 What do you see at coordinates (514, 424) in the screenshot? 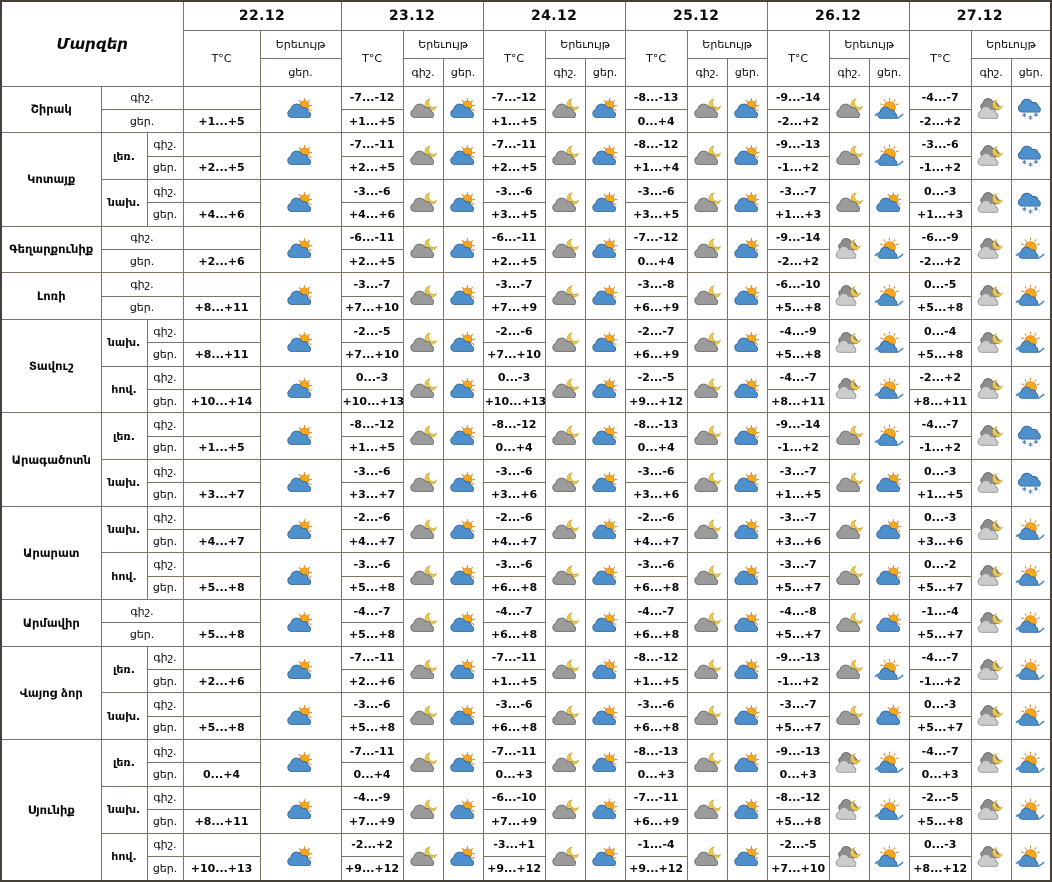
I see `night-temp-cell: -8...-12` at bounding box center [514, 424].